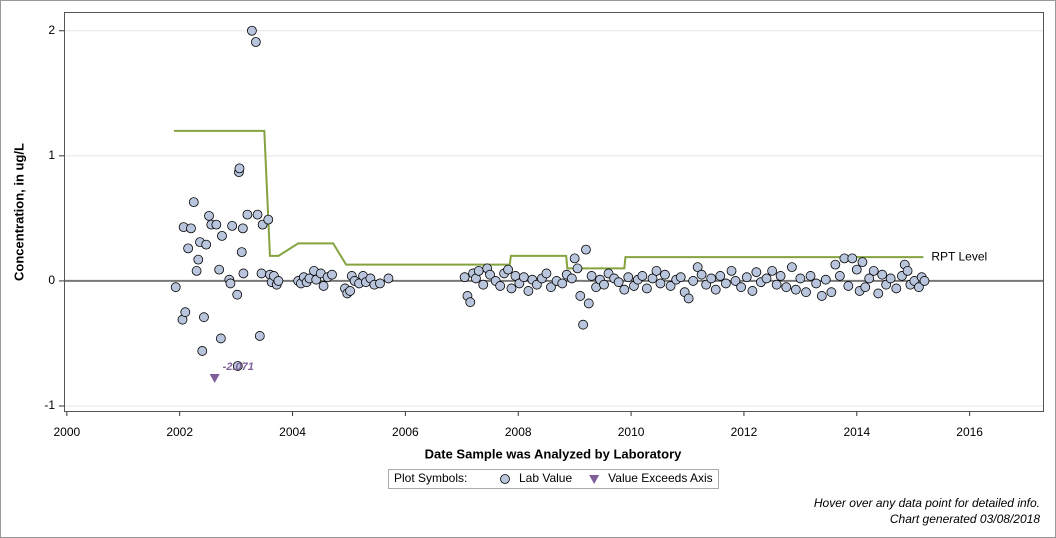 The height and width of the screenshot is (538, 1056). What do you see at coordinates (518, 432) in the screenshot?
I see `x-tick-label: 2008` at bounding box center [518, 432].